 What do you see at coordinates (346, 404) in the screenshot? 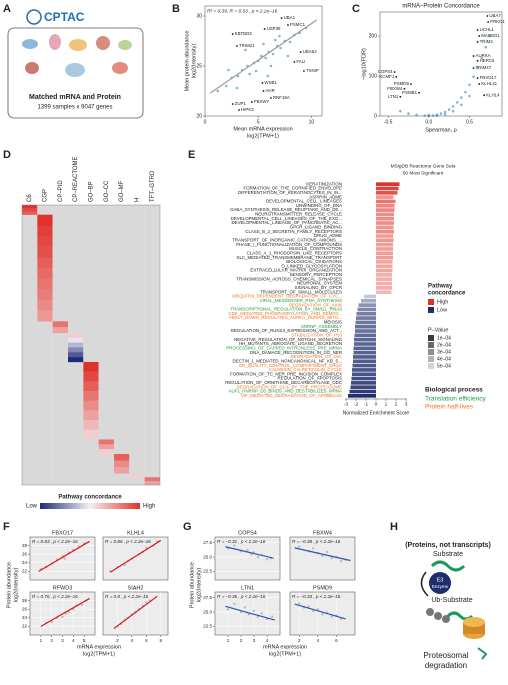
I see `x-tick-label: -3` at bounding box center [346, 404].